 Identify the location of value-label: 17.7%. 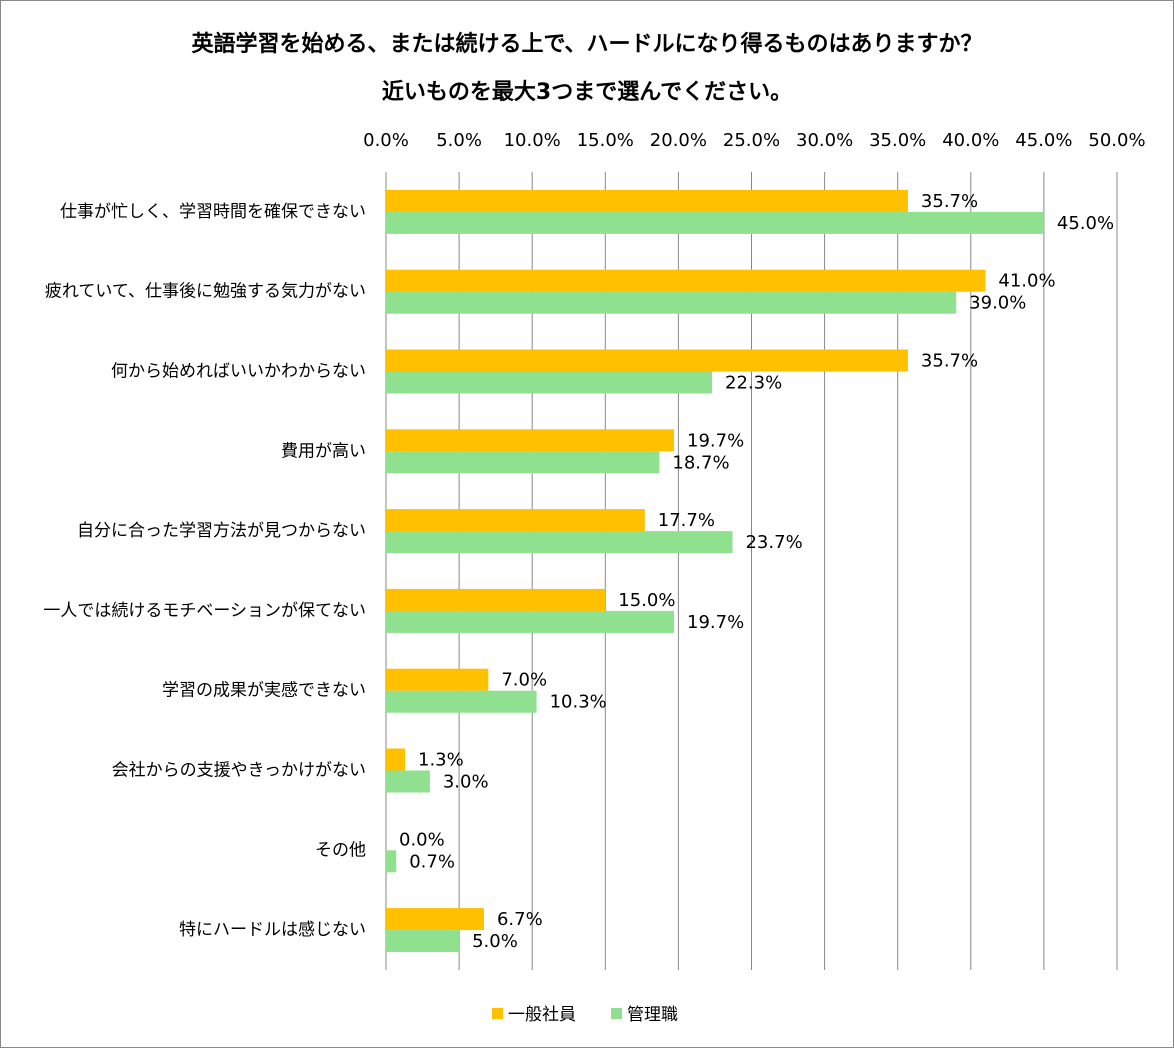
(686, 520).